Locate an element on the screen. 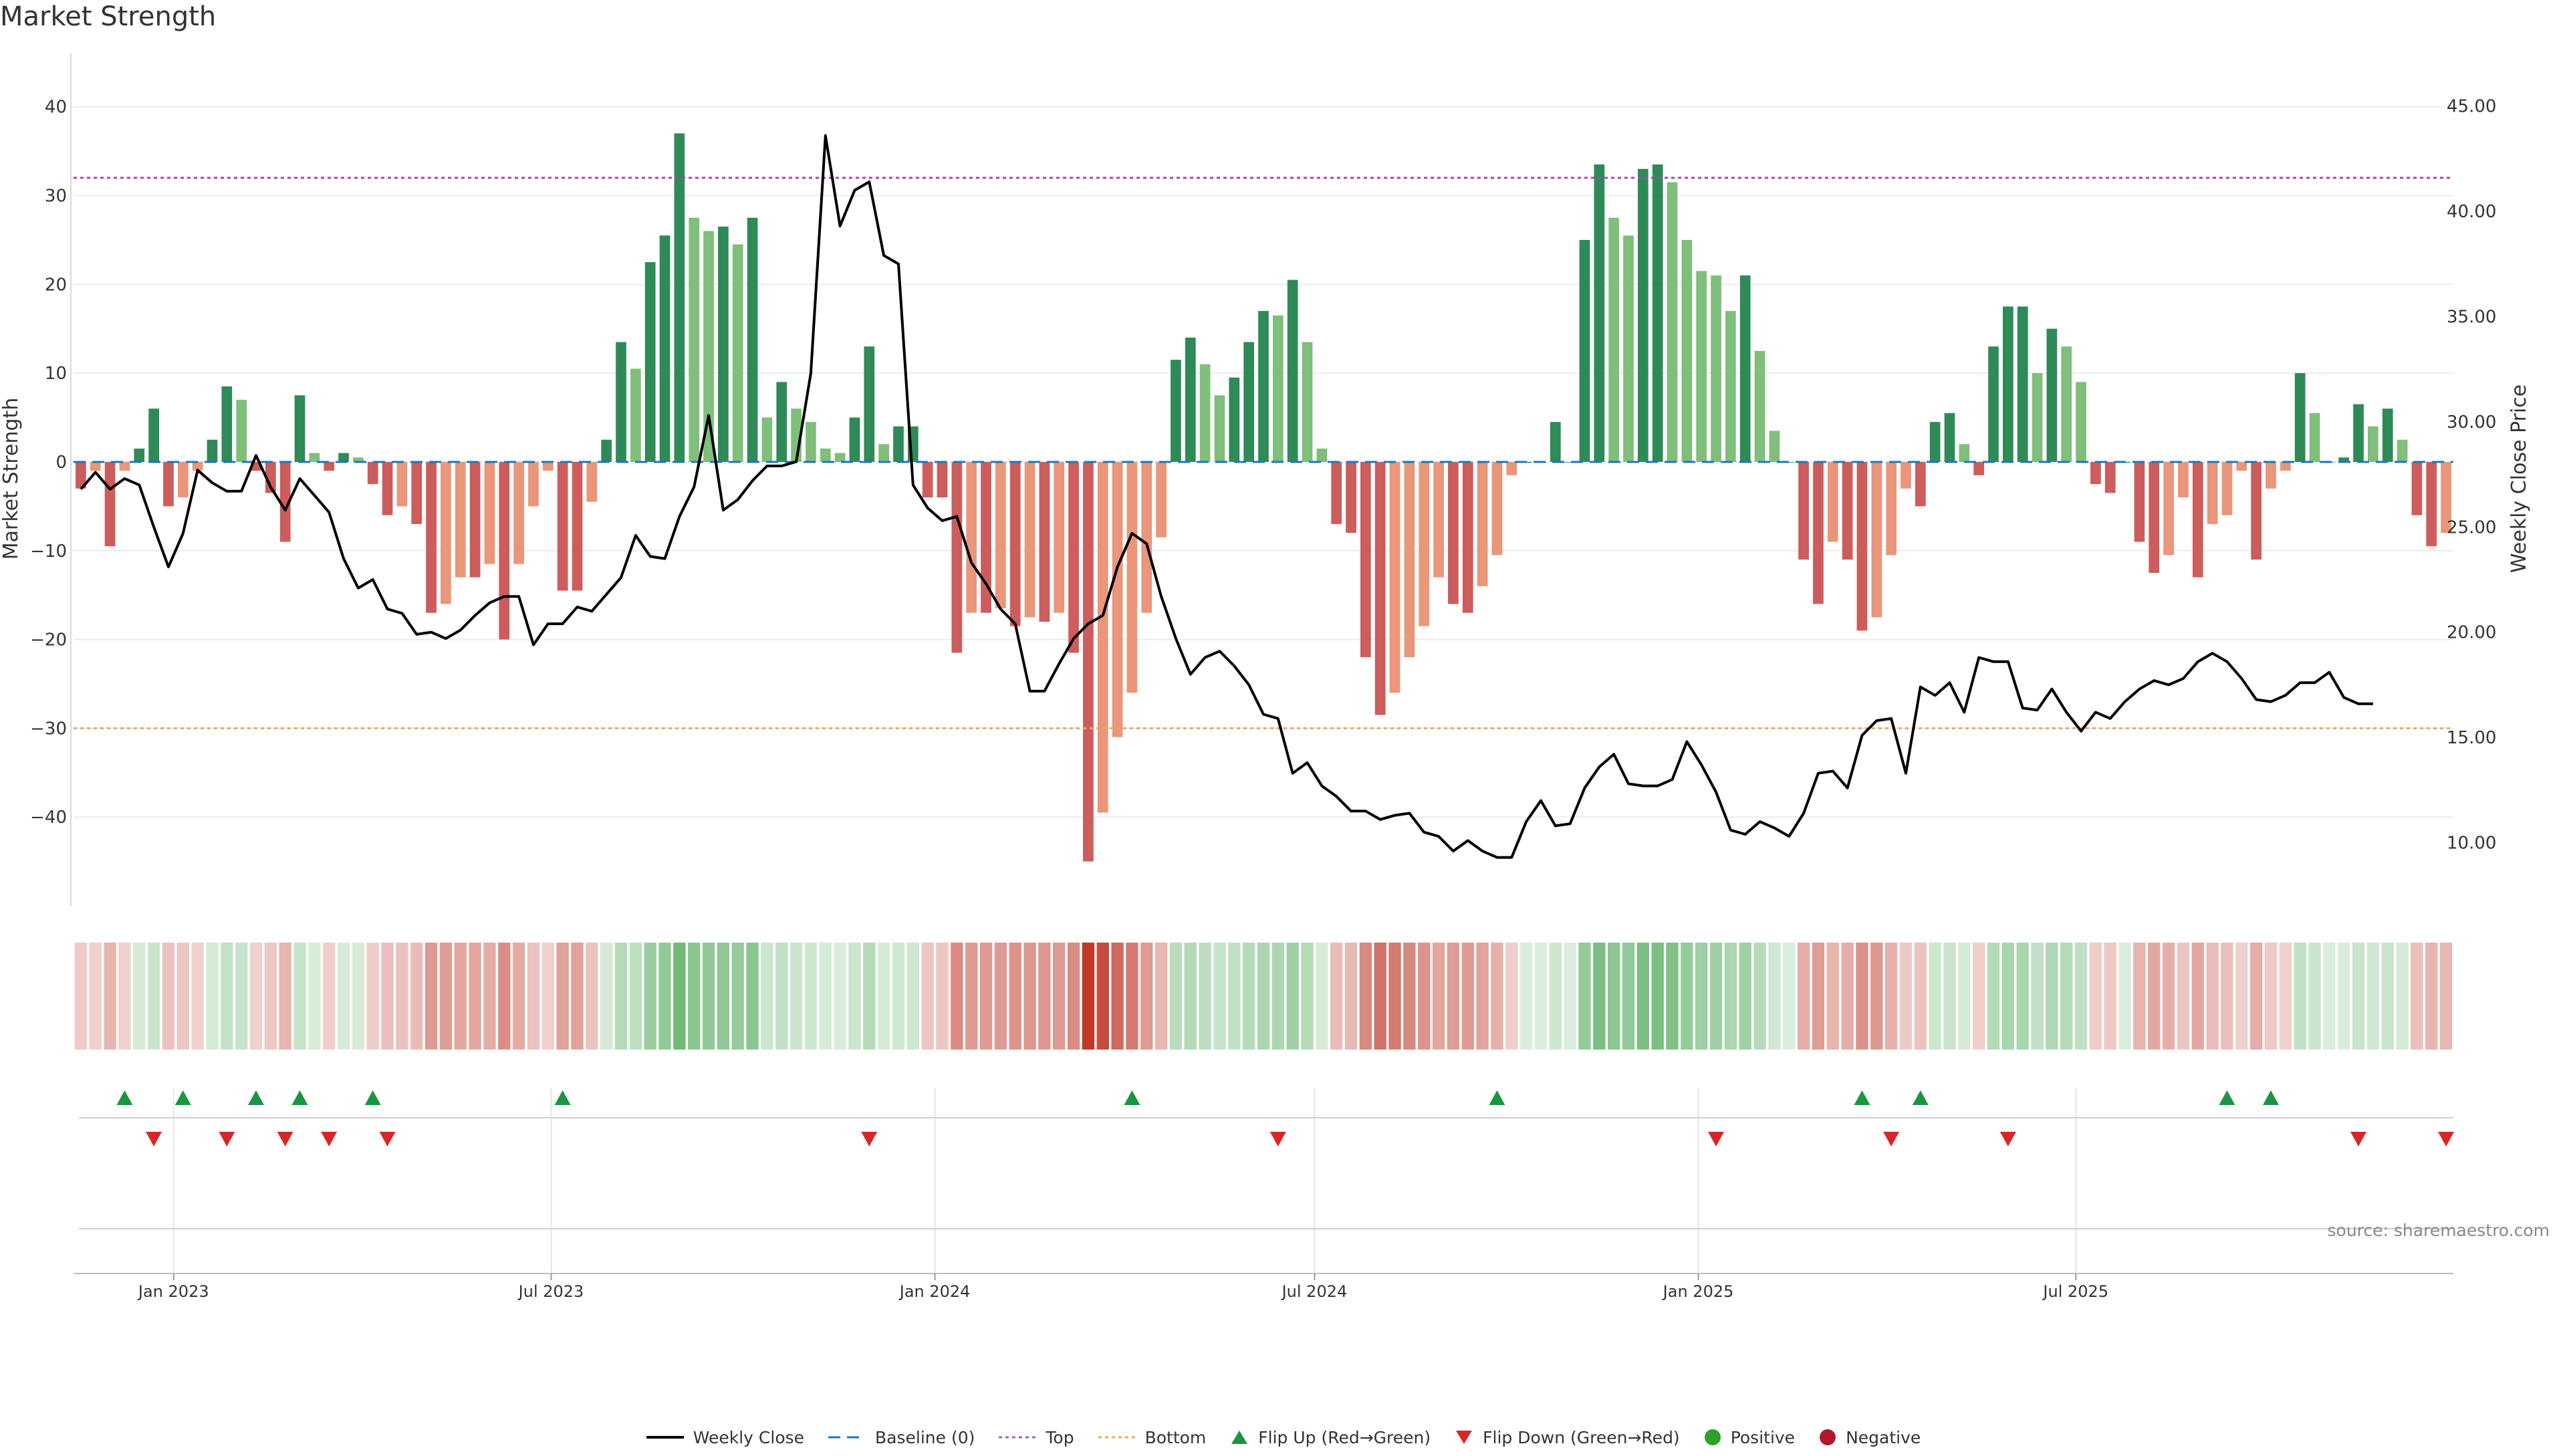 This screenshot has height=1456, width=2567. y2-axis-label: Weekly Close Price is located at coordinates (2519, 478).